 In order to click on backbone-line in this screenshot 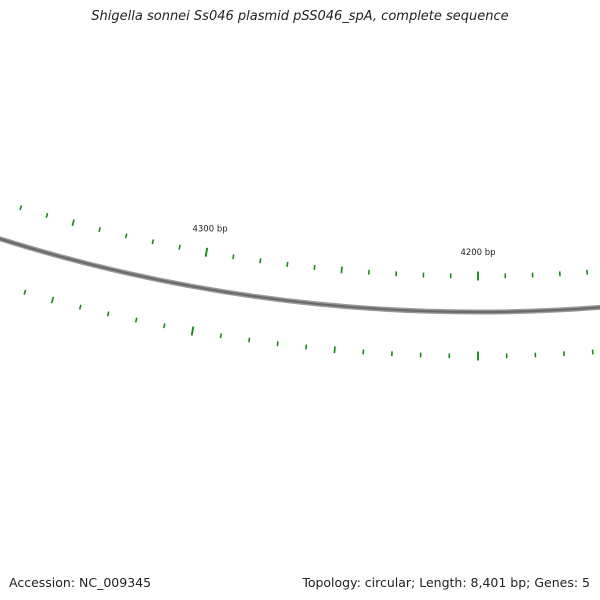, I will do `click(300, 275)`.